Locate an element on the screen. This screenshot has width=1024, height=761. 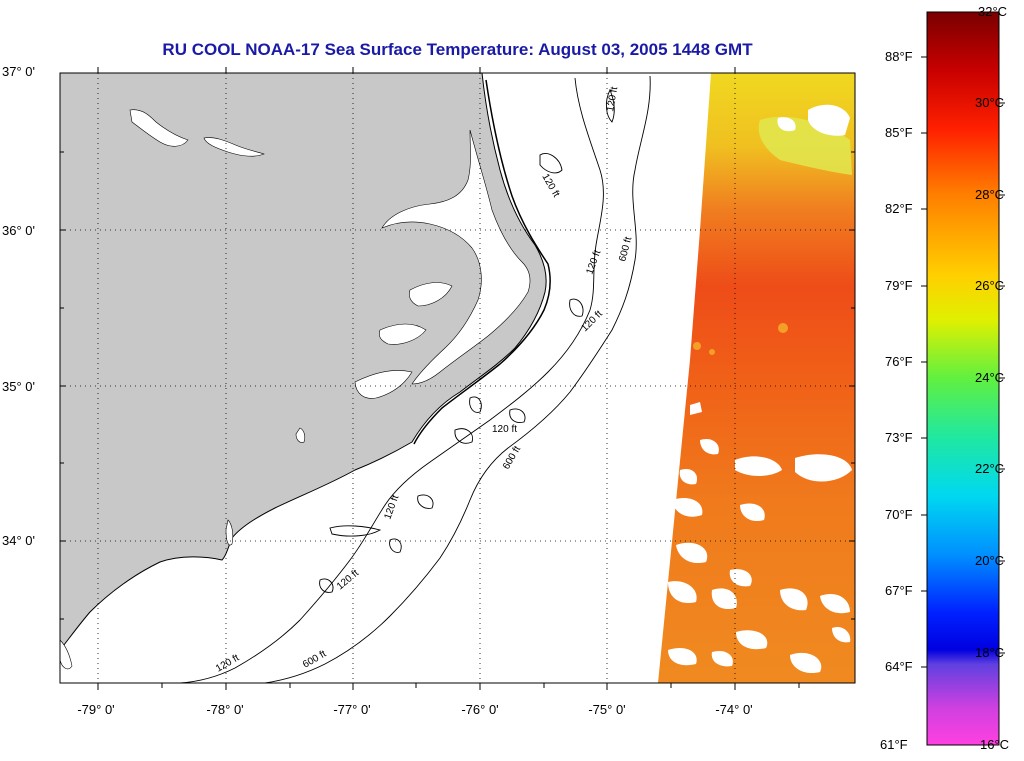
lat-label-36: 36° 0' is located at coordinates (18, 230).